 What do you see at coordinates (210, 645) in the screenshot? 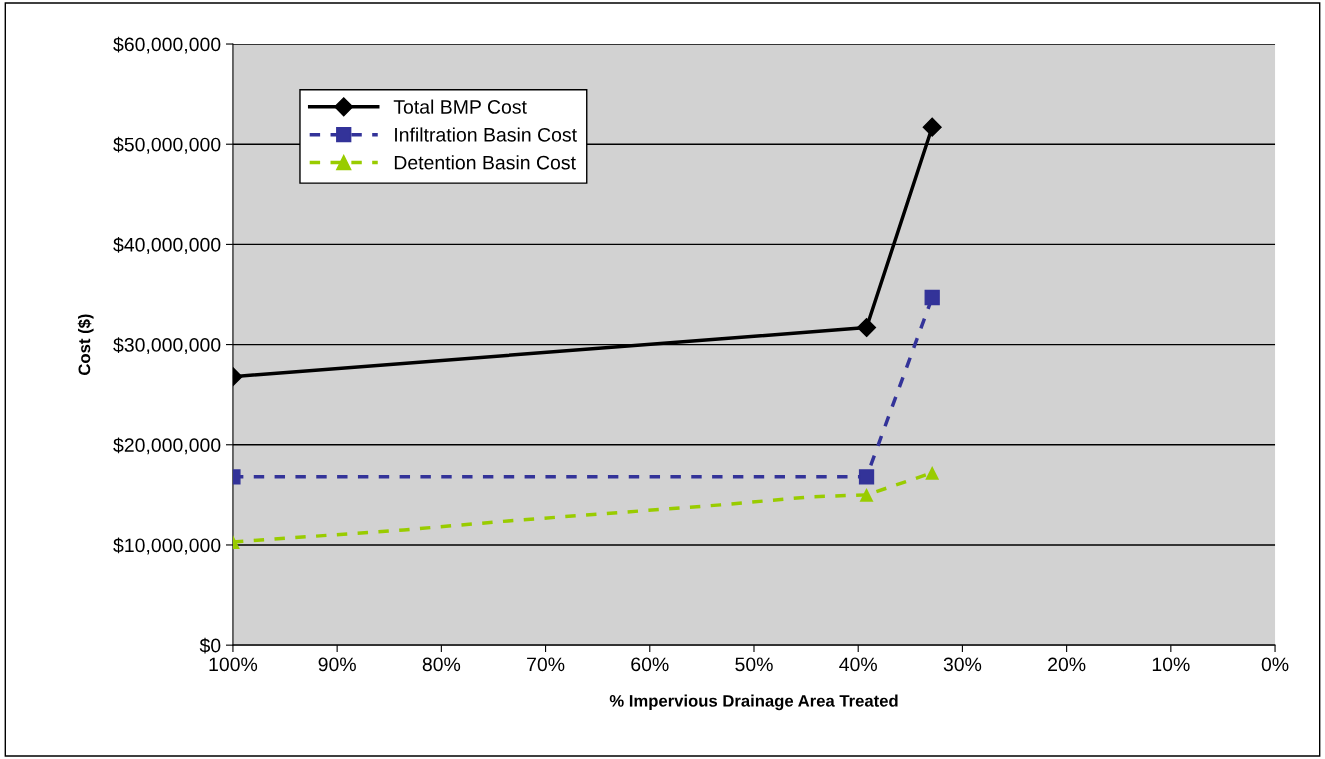
I see `y-tick-label: $0` at bounding box center [210, 645].